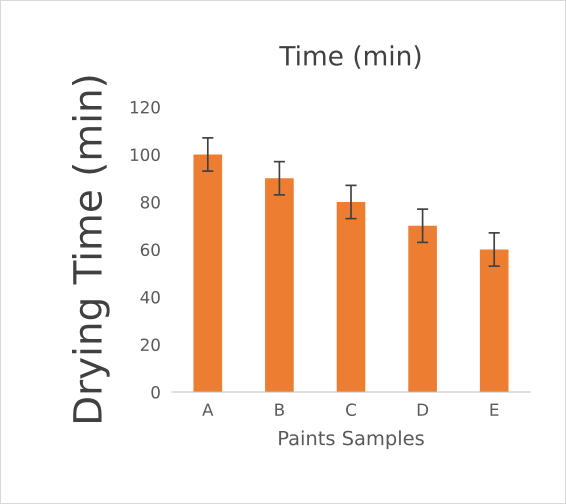  Describe the element at coordinates (351, 409) in the screenshot. I see `x-tick-label: C` at that location.